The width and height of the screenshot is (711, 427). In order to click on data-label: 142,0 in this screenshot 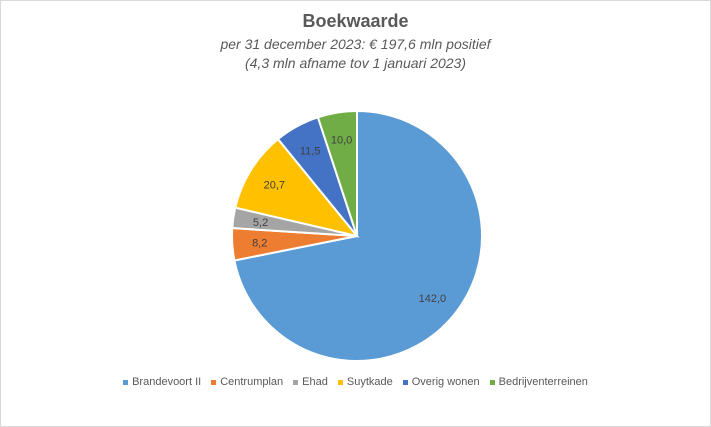, I will do `click(433, 299)`.